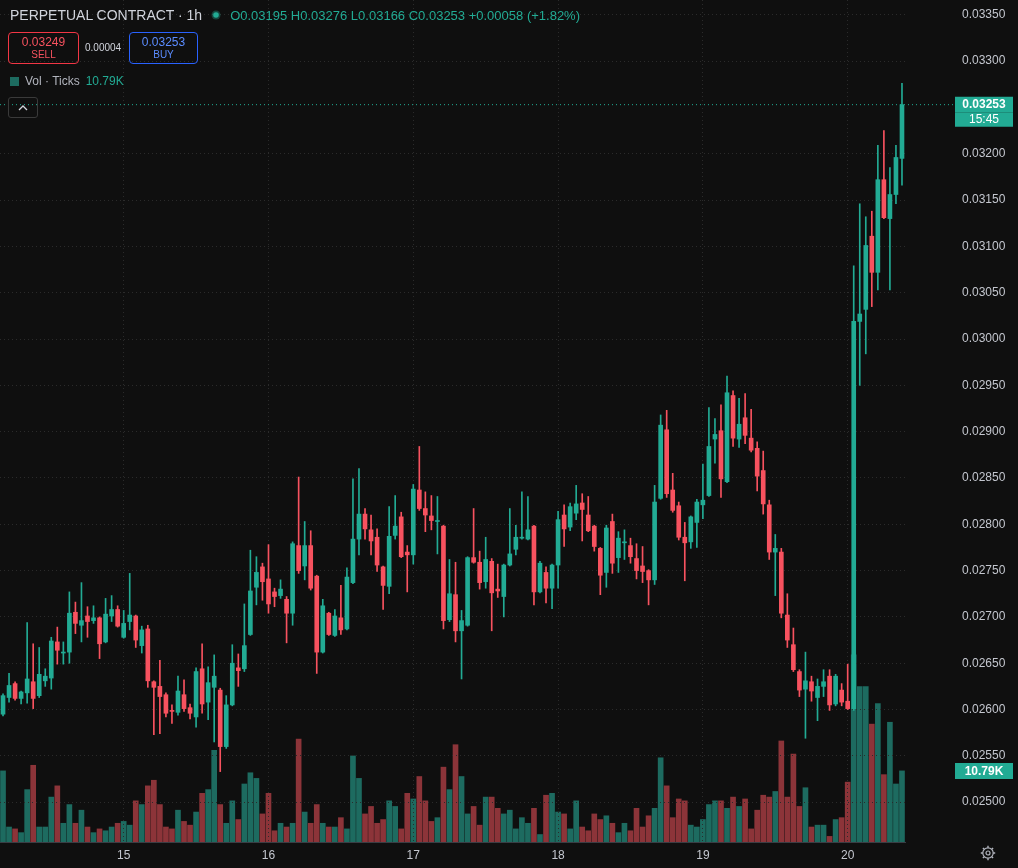 The image size is (1018, 868). Describe the element at coordinates (984, 60) in the screenshot. I see `y-tick-label: 0.03300` at that location.